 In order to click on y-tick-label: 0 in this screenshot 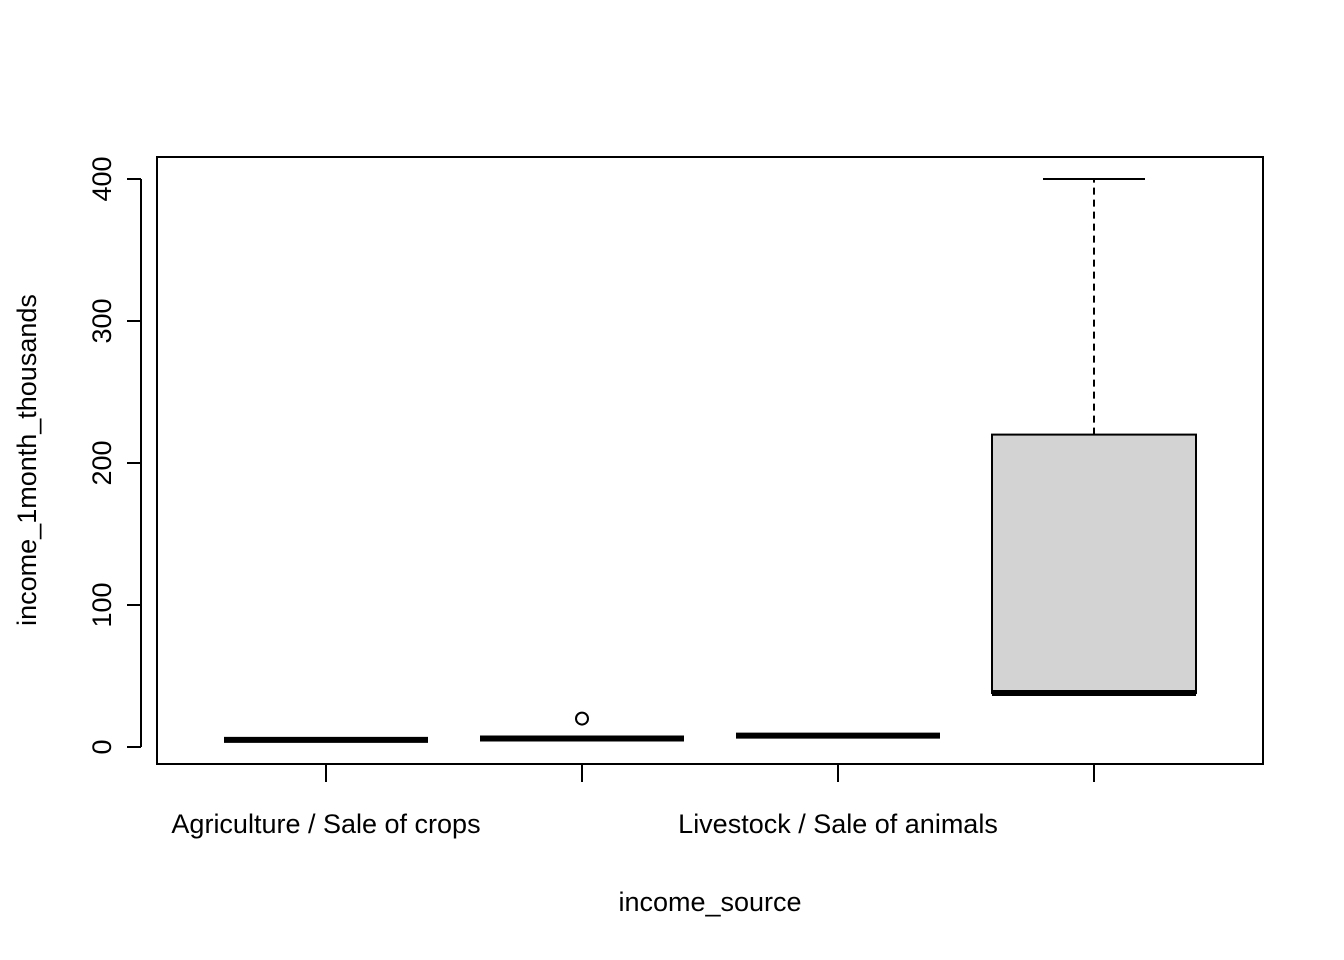, I will do `click(102, 746)`.